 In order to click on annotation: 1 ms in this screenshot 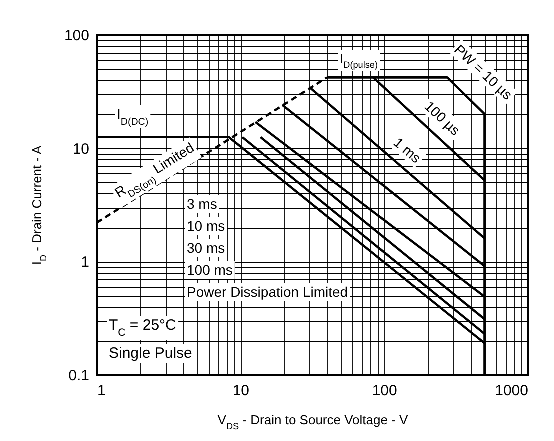, I will do `click(407, 150)`.